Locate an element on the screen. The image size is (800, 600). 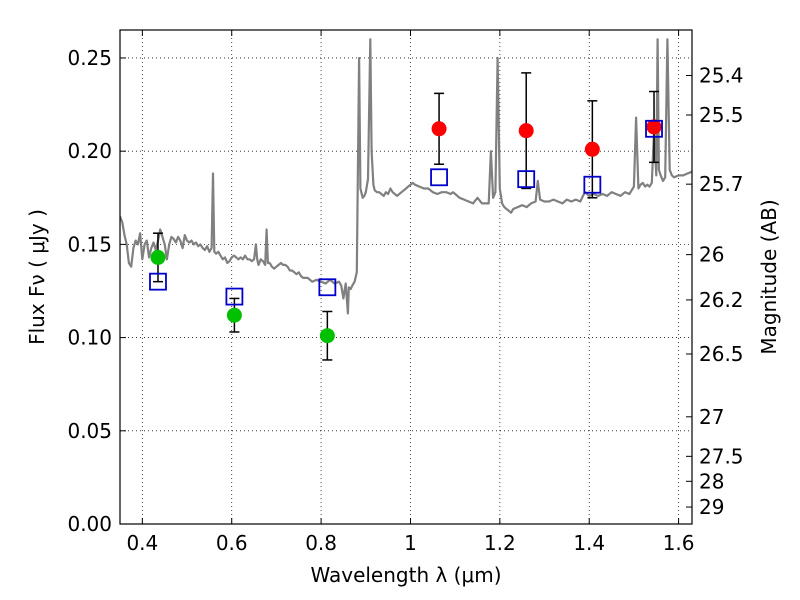
y-tick-label: 0.00 is located at coordinates (89, 524).